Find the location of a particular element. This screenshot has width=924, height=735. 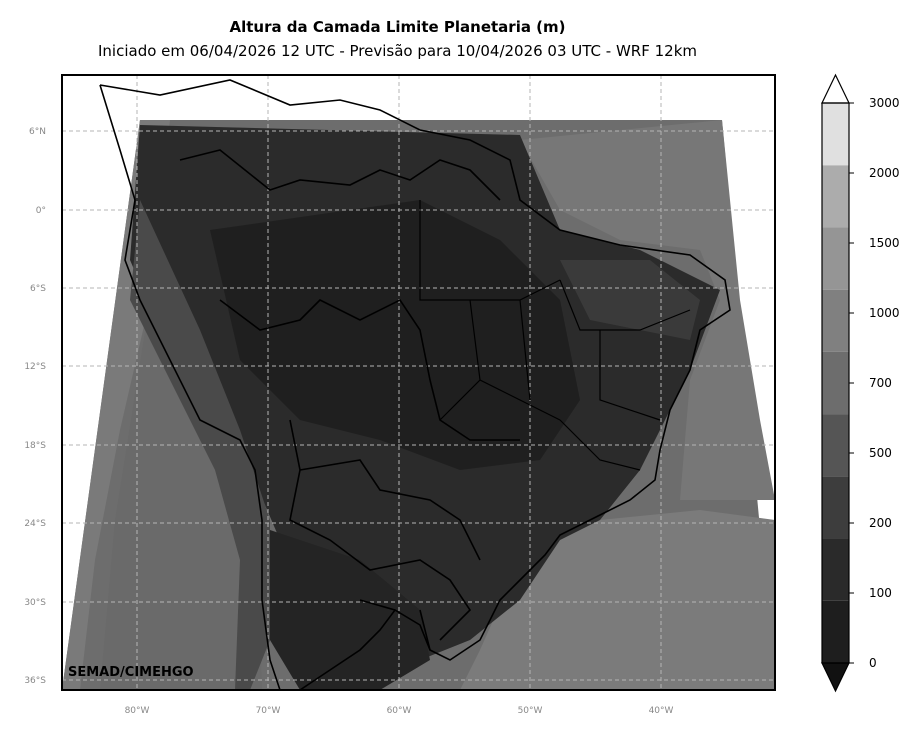

colorbar-tick-label-6: 1500 is located at coordinates (884, 243).